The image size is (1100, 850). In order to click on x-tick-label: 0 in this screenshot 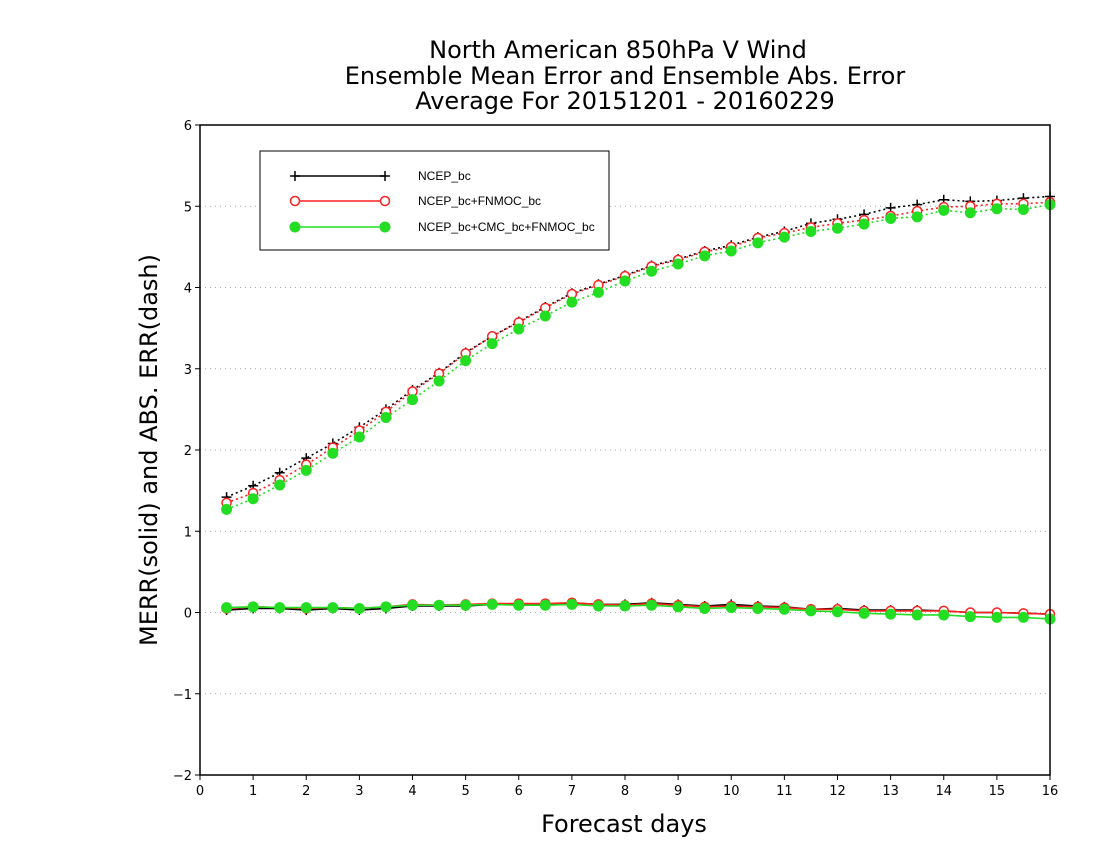, I will do `click(200, 791)`.